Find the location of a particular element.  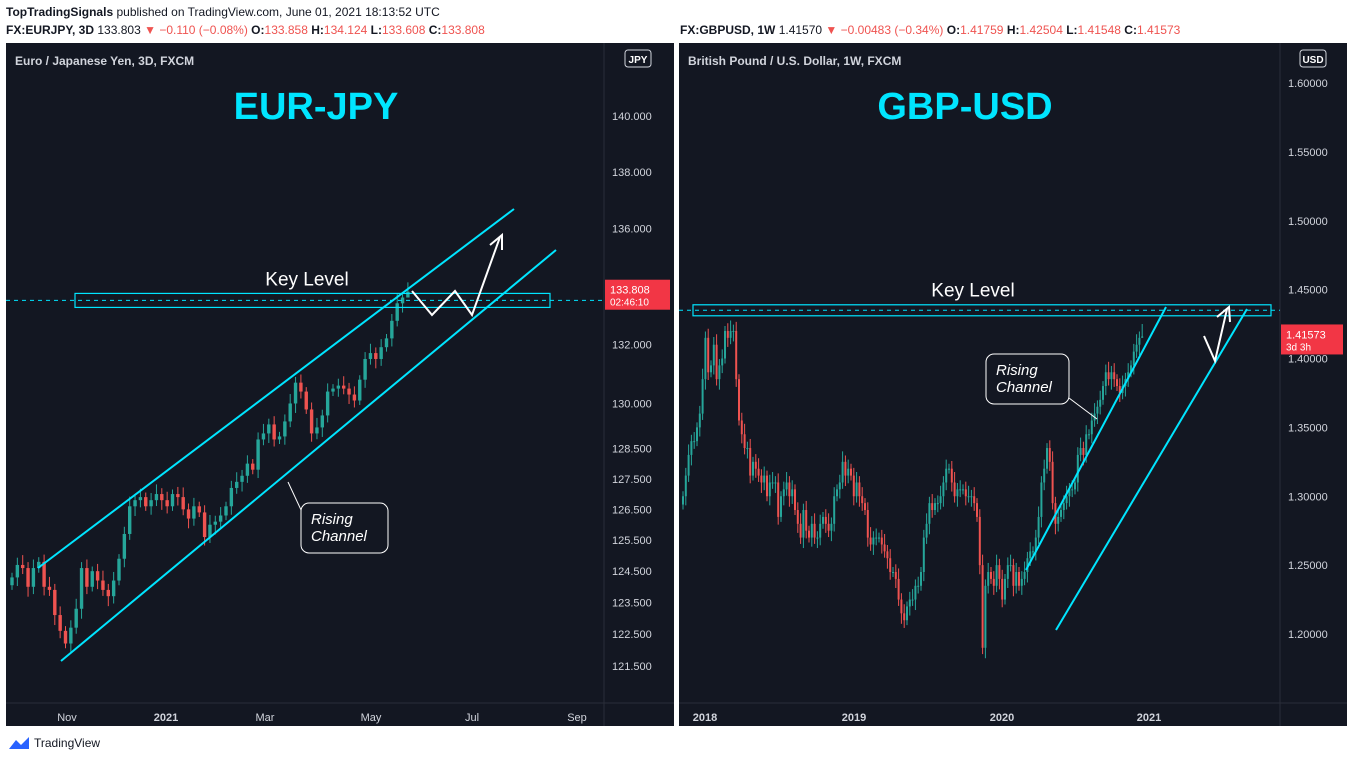

right-change: ▼ −0.00483 (−0.34%) is located at coordinates (884, 30).